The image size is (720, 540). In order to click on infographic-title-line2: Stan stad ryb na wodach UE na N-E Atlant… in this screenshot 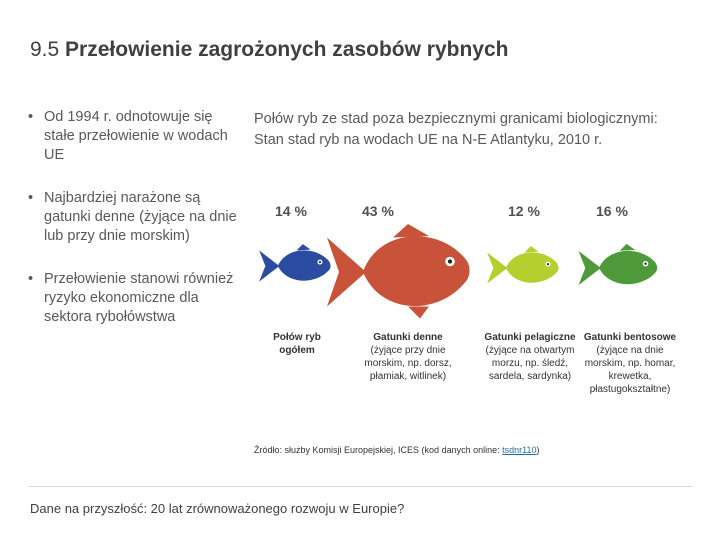, I will do `click(428, 140)`.